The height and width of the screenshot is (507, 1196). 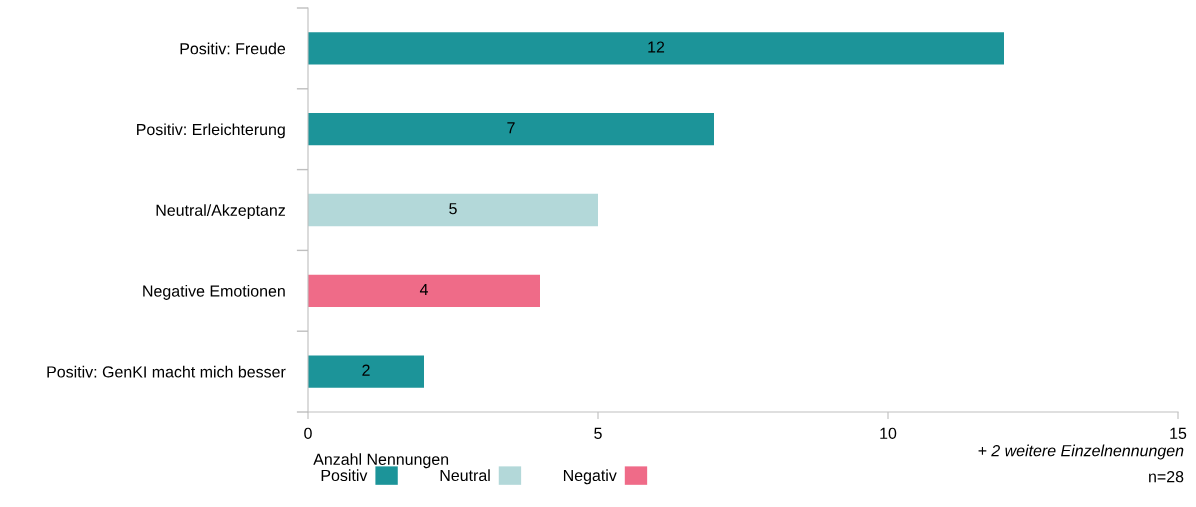 I want to click on legend-label: Positiv, so click(x=344, y=475).